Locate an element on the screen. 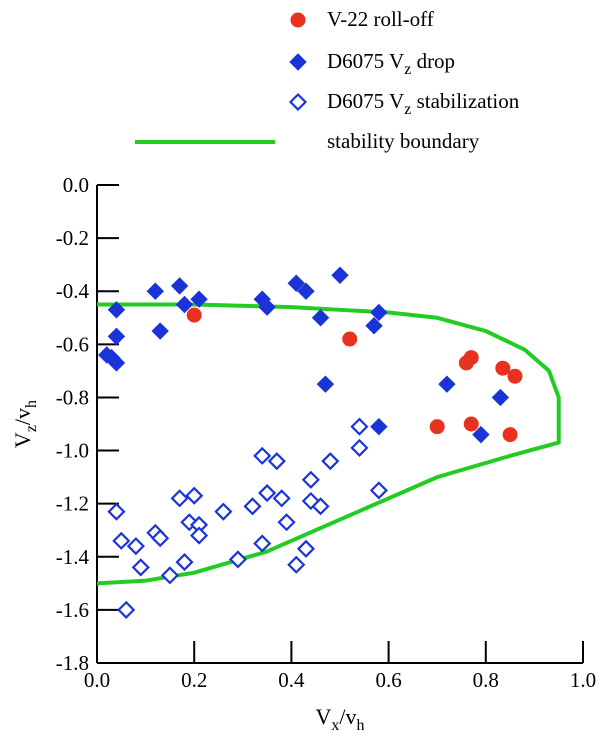  y-tick-label: -1.8 is located at coordinates (72, 663).